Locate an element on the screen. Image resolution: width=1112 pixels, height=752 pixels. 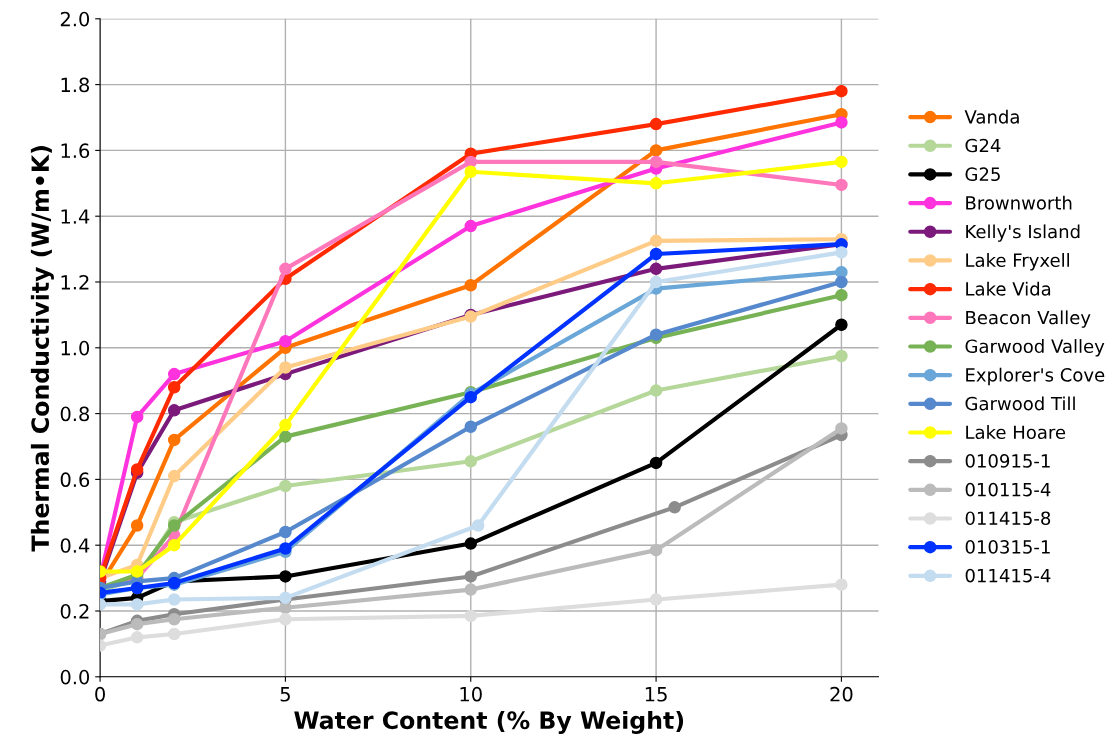
y-tick-label: 0.0 is located at coordinates (75, 677).